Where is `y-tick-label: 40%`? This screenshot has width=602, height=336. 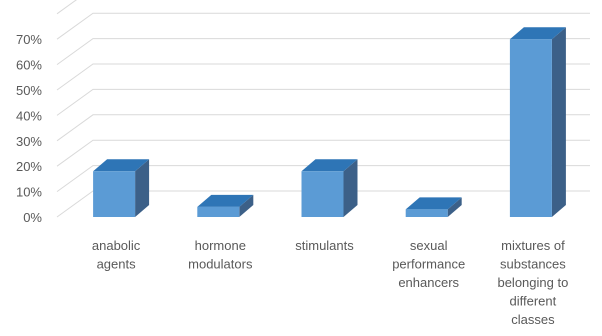 y-tick-label: 40% is located at coordinates (29, 115).